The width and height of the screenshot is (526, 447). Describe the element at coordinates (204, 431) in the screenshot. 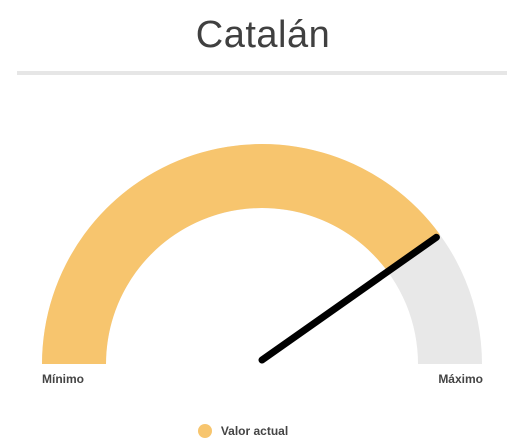

I see `legend-swatch` at that location.